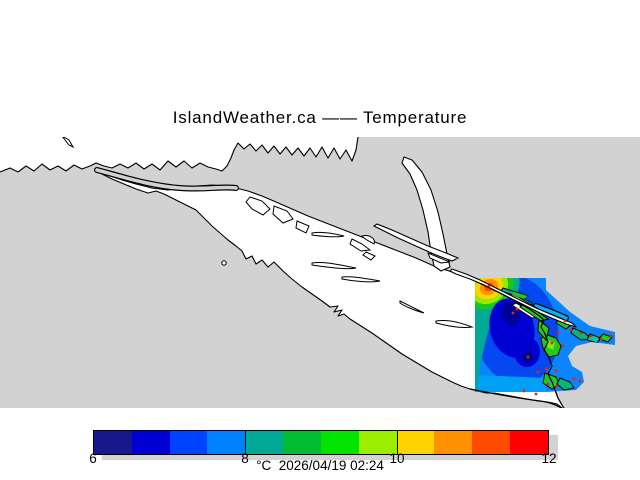  What do you see at coordinates (556, 339) in the screenshot?
I see `gulf-islands` at bounding box center [556, 339].